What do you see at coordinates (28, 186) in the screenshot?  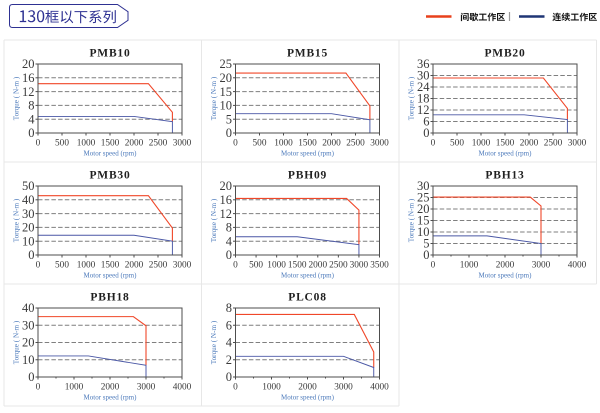 I see `svg-text: 50` at bounding box center [28, 186].